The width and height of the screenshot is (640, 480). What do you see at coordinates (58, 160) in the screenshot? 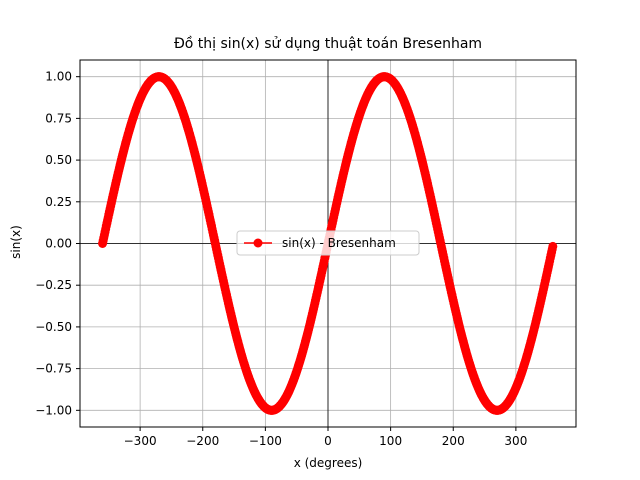
I see `y-tick-label: 0.50` at bounding box center [58, 160].